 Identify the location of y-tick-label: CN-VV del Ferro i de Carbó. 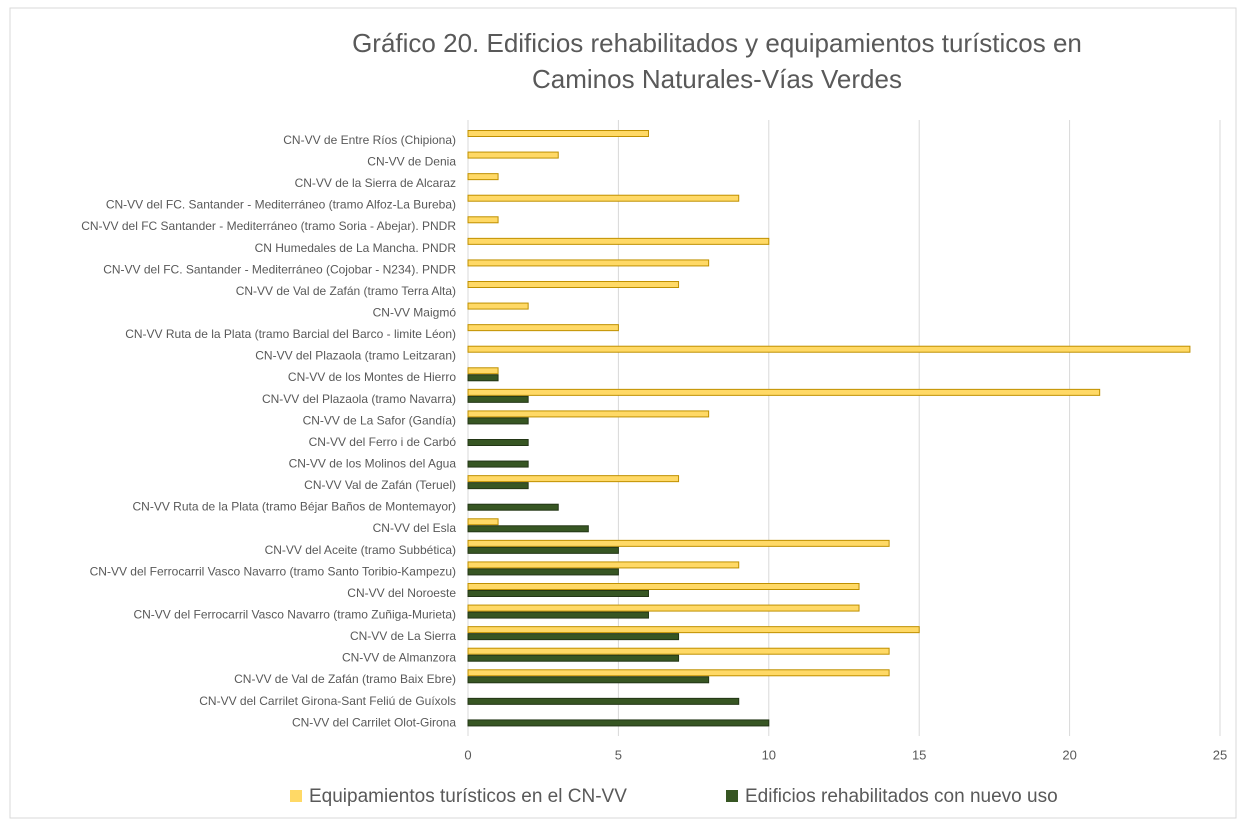
(383, 442).